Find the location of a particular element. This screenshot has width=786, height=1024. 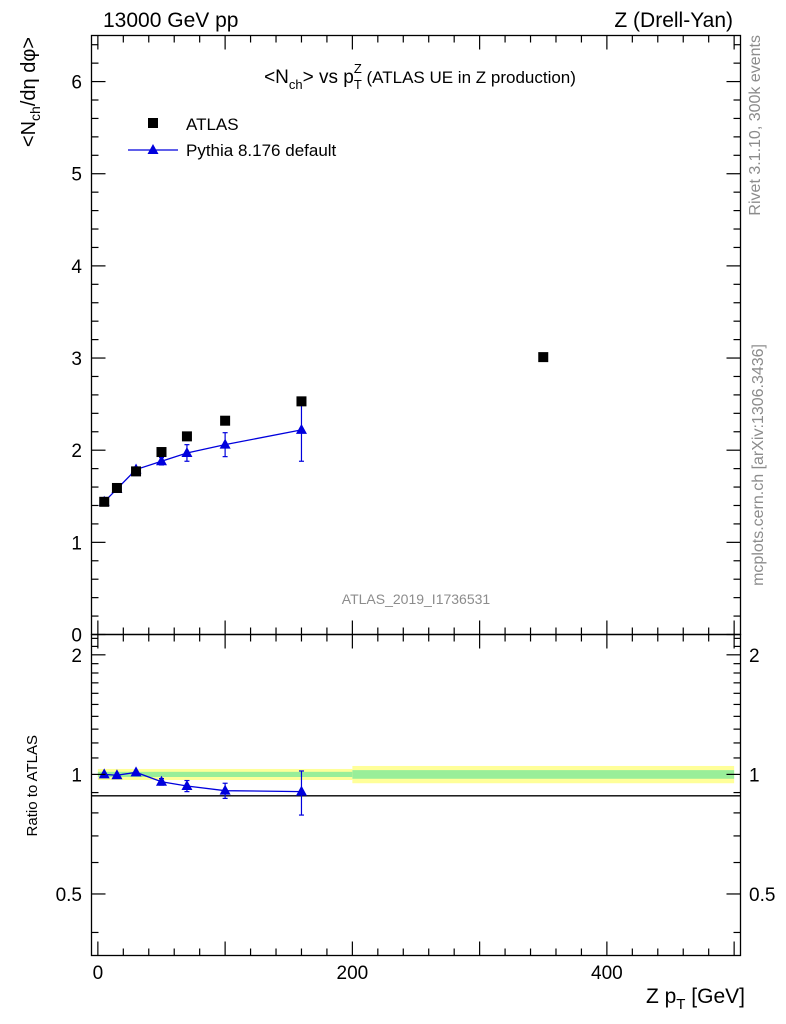

y-tick-label: 1 is located at coordinates (76, 543).